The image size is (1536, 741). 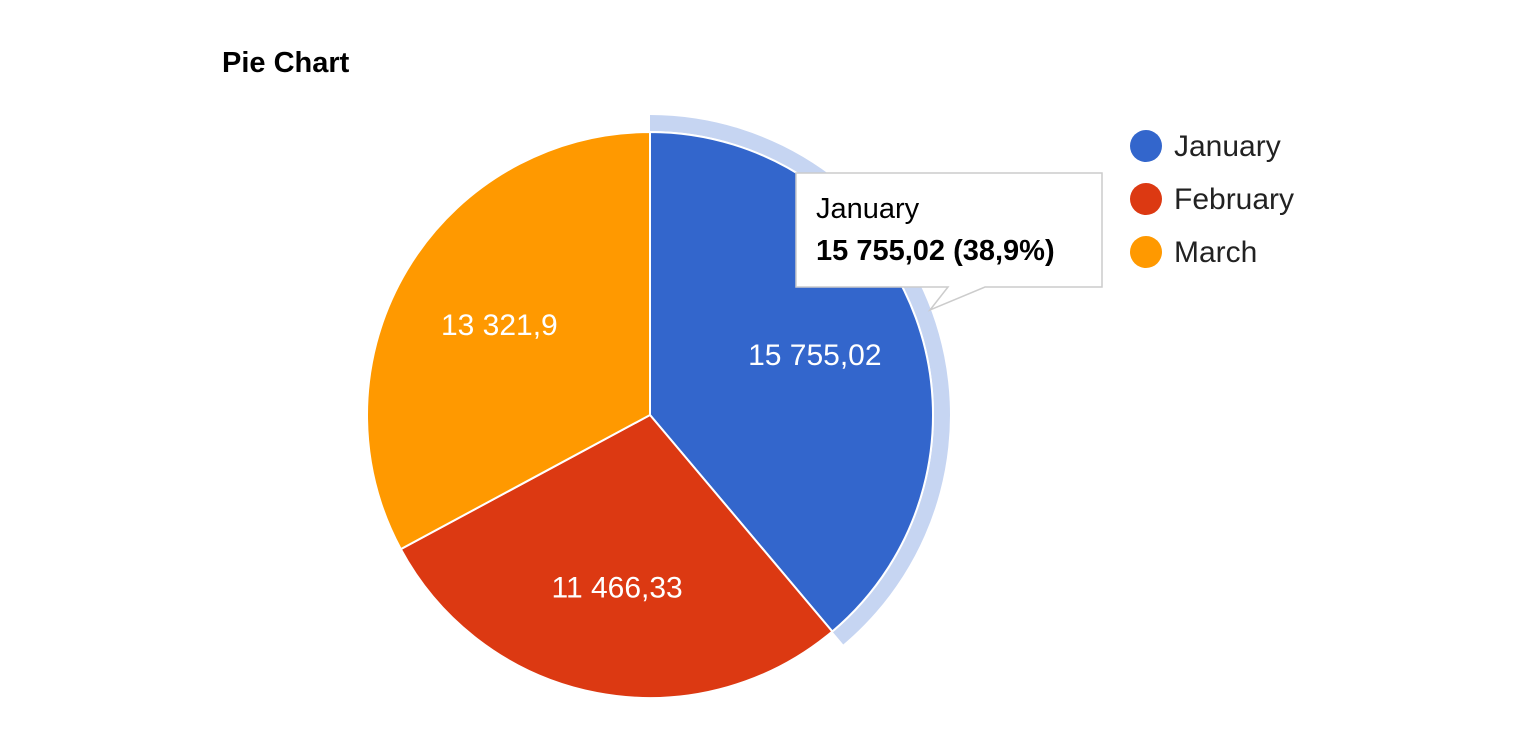 What do you see at coordinates (814, 355) in the screenshot?
I see `slice-label-january: 15 755,02` at bounding box center [814, 355].